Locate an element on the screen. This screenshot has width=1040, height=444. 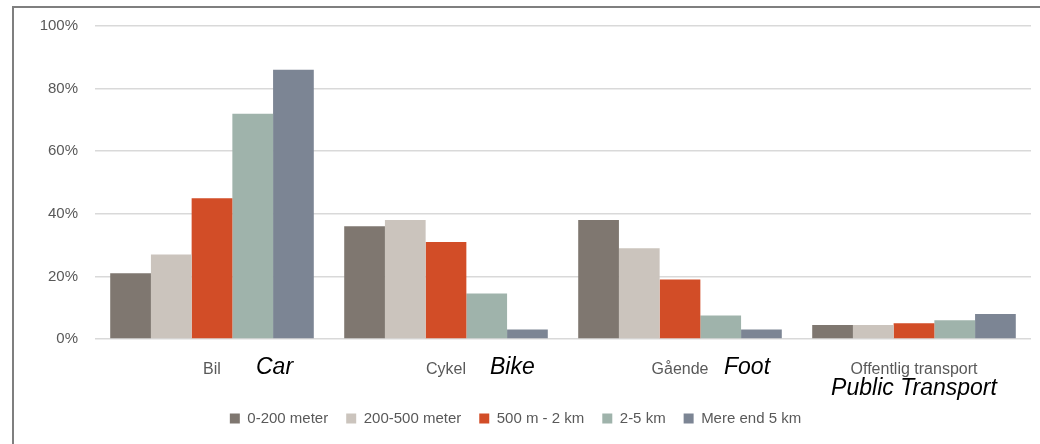
y-tick-label: 80% is located at coordinates (62, 87).